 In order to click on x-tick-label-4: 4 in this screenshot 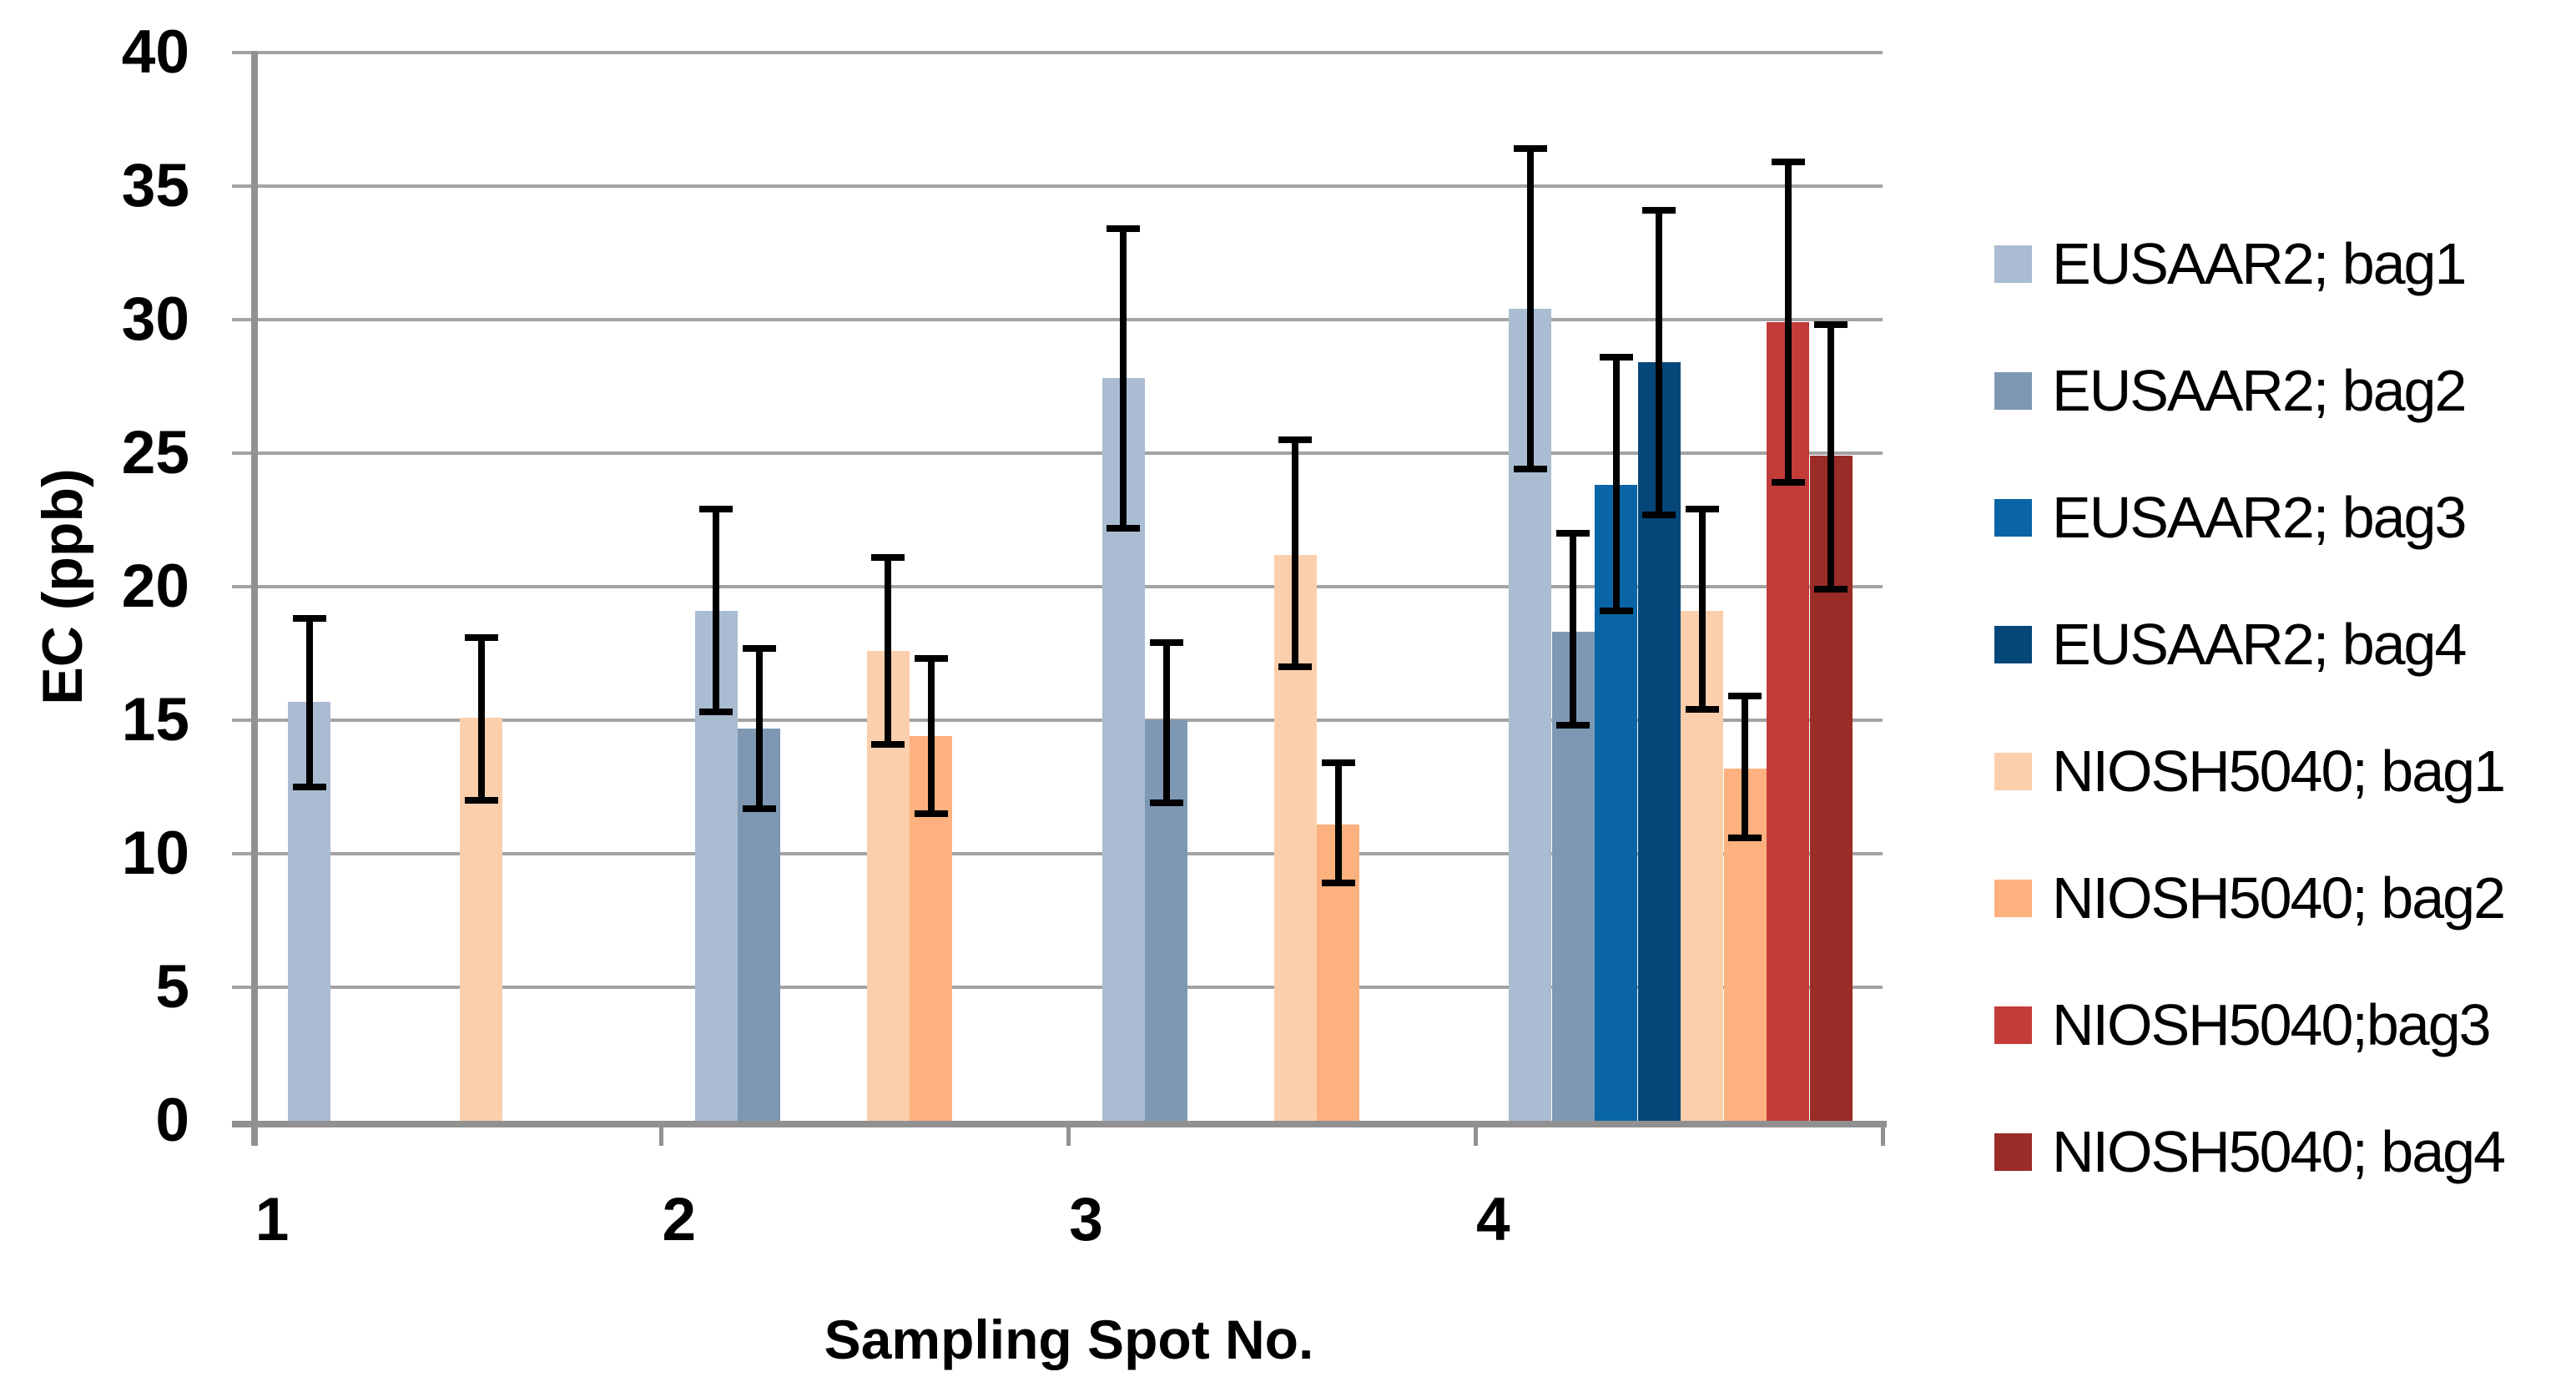, I will do `click(1492, 1219)`.